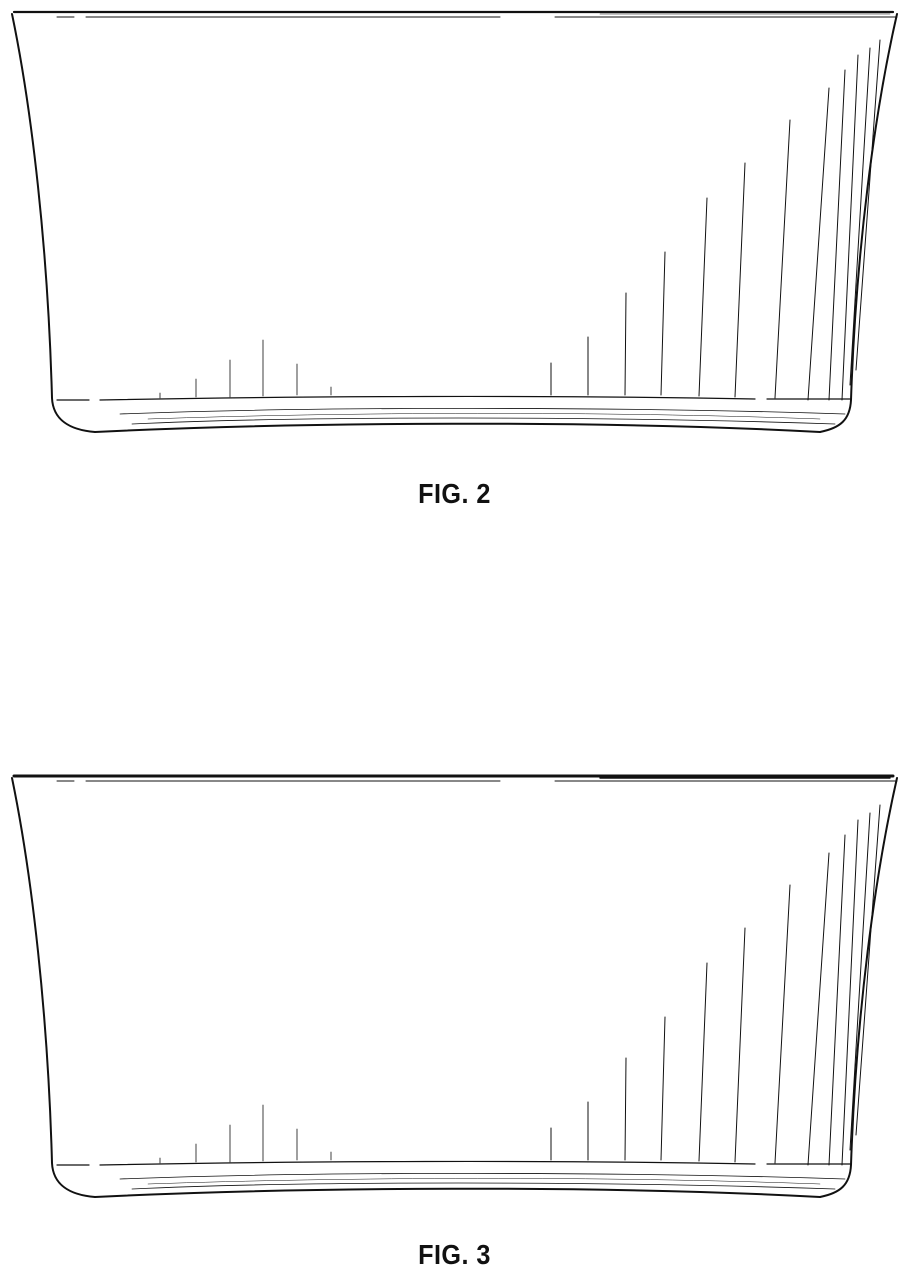 The height and width of the screenshot is (1282, 909). Describe the element at coordinates (454, 1255) in the screenshot. I see `figure-caption: FIG. 3` at that location.